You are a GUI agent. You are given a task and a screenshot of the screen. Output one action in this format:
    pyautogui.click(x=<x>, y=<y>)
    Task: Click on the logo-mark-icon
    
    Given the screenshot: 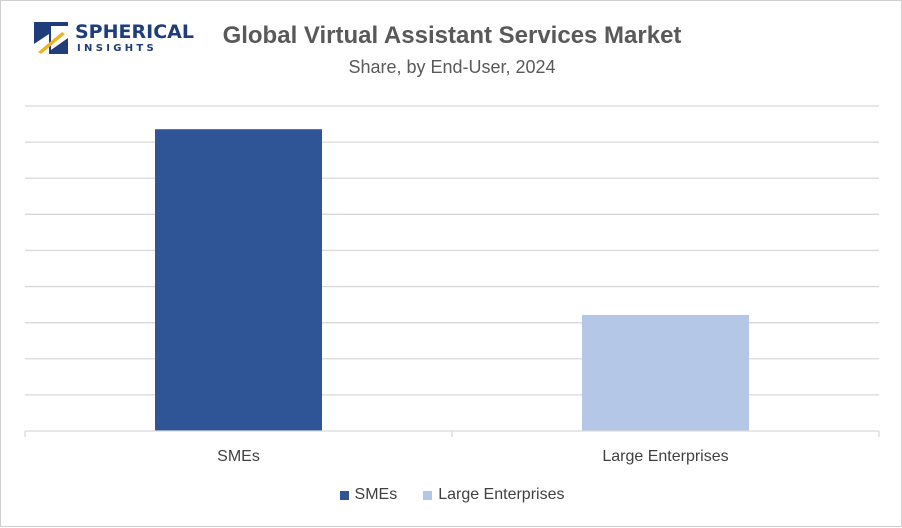 What is the action you would take?
    pyautogui.click(x=51, y=38)
    